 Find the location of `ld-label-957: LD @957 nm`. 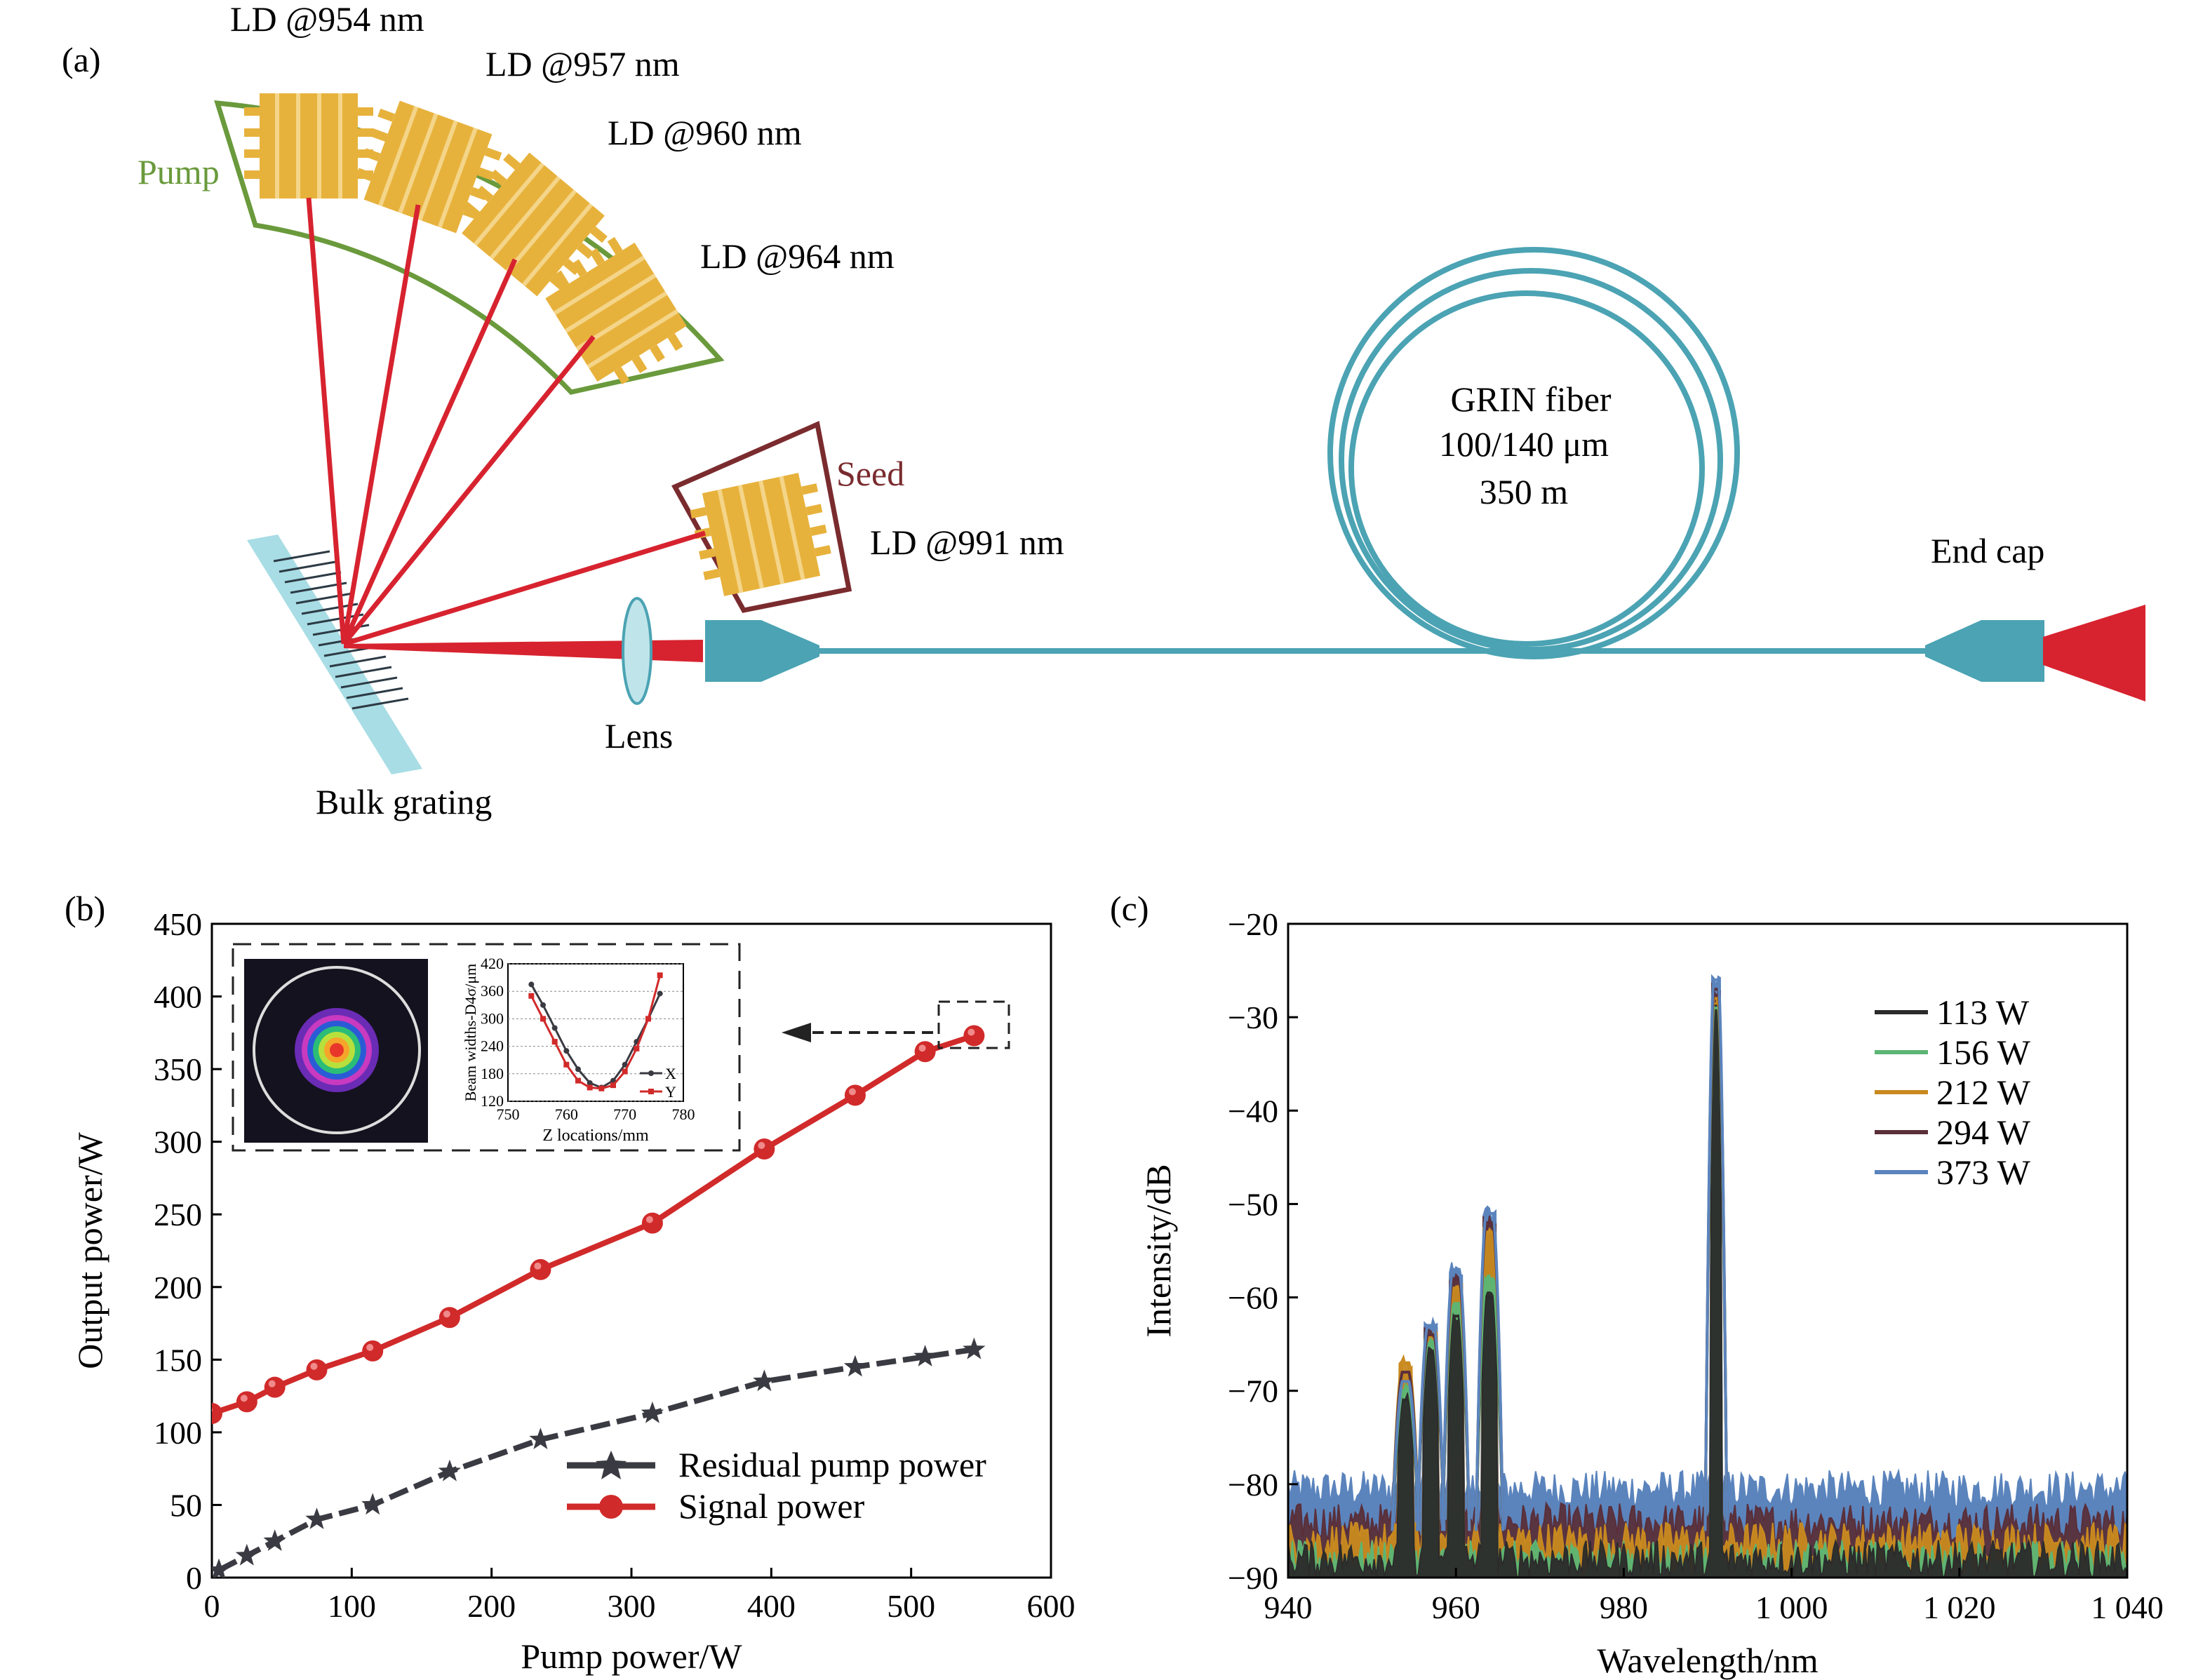

ld-label-957: LD @957 nm is located at coordinates (582, 64).